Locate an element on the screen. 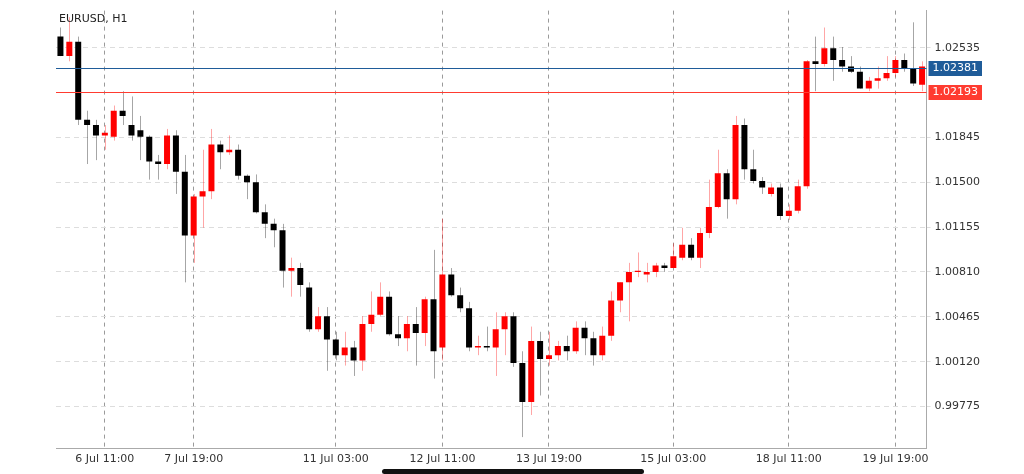 The width and height of the screenshot is (1024, 474). ref-line-label: 1.02193 is located at coordinates (955, 92).